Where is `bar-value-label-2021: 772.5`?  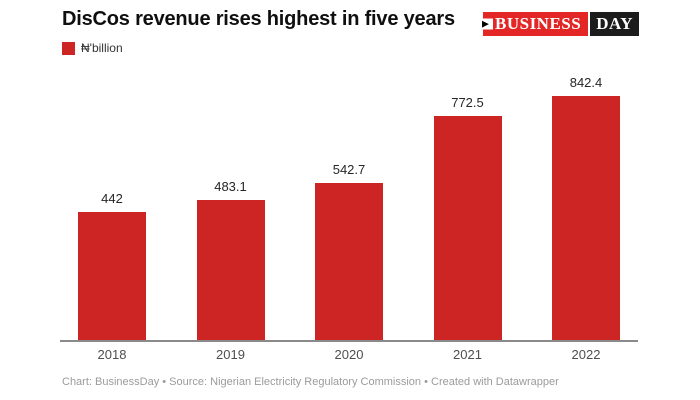 bar-value-label-2021: 772.5 is located at coordinates (467, 102).